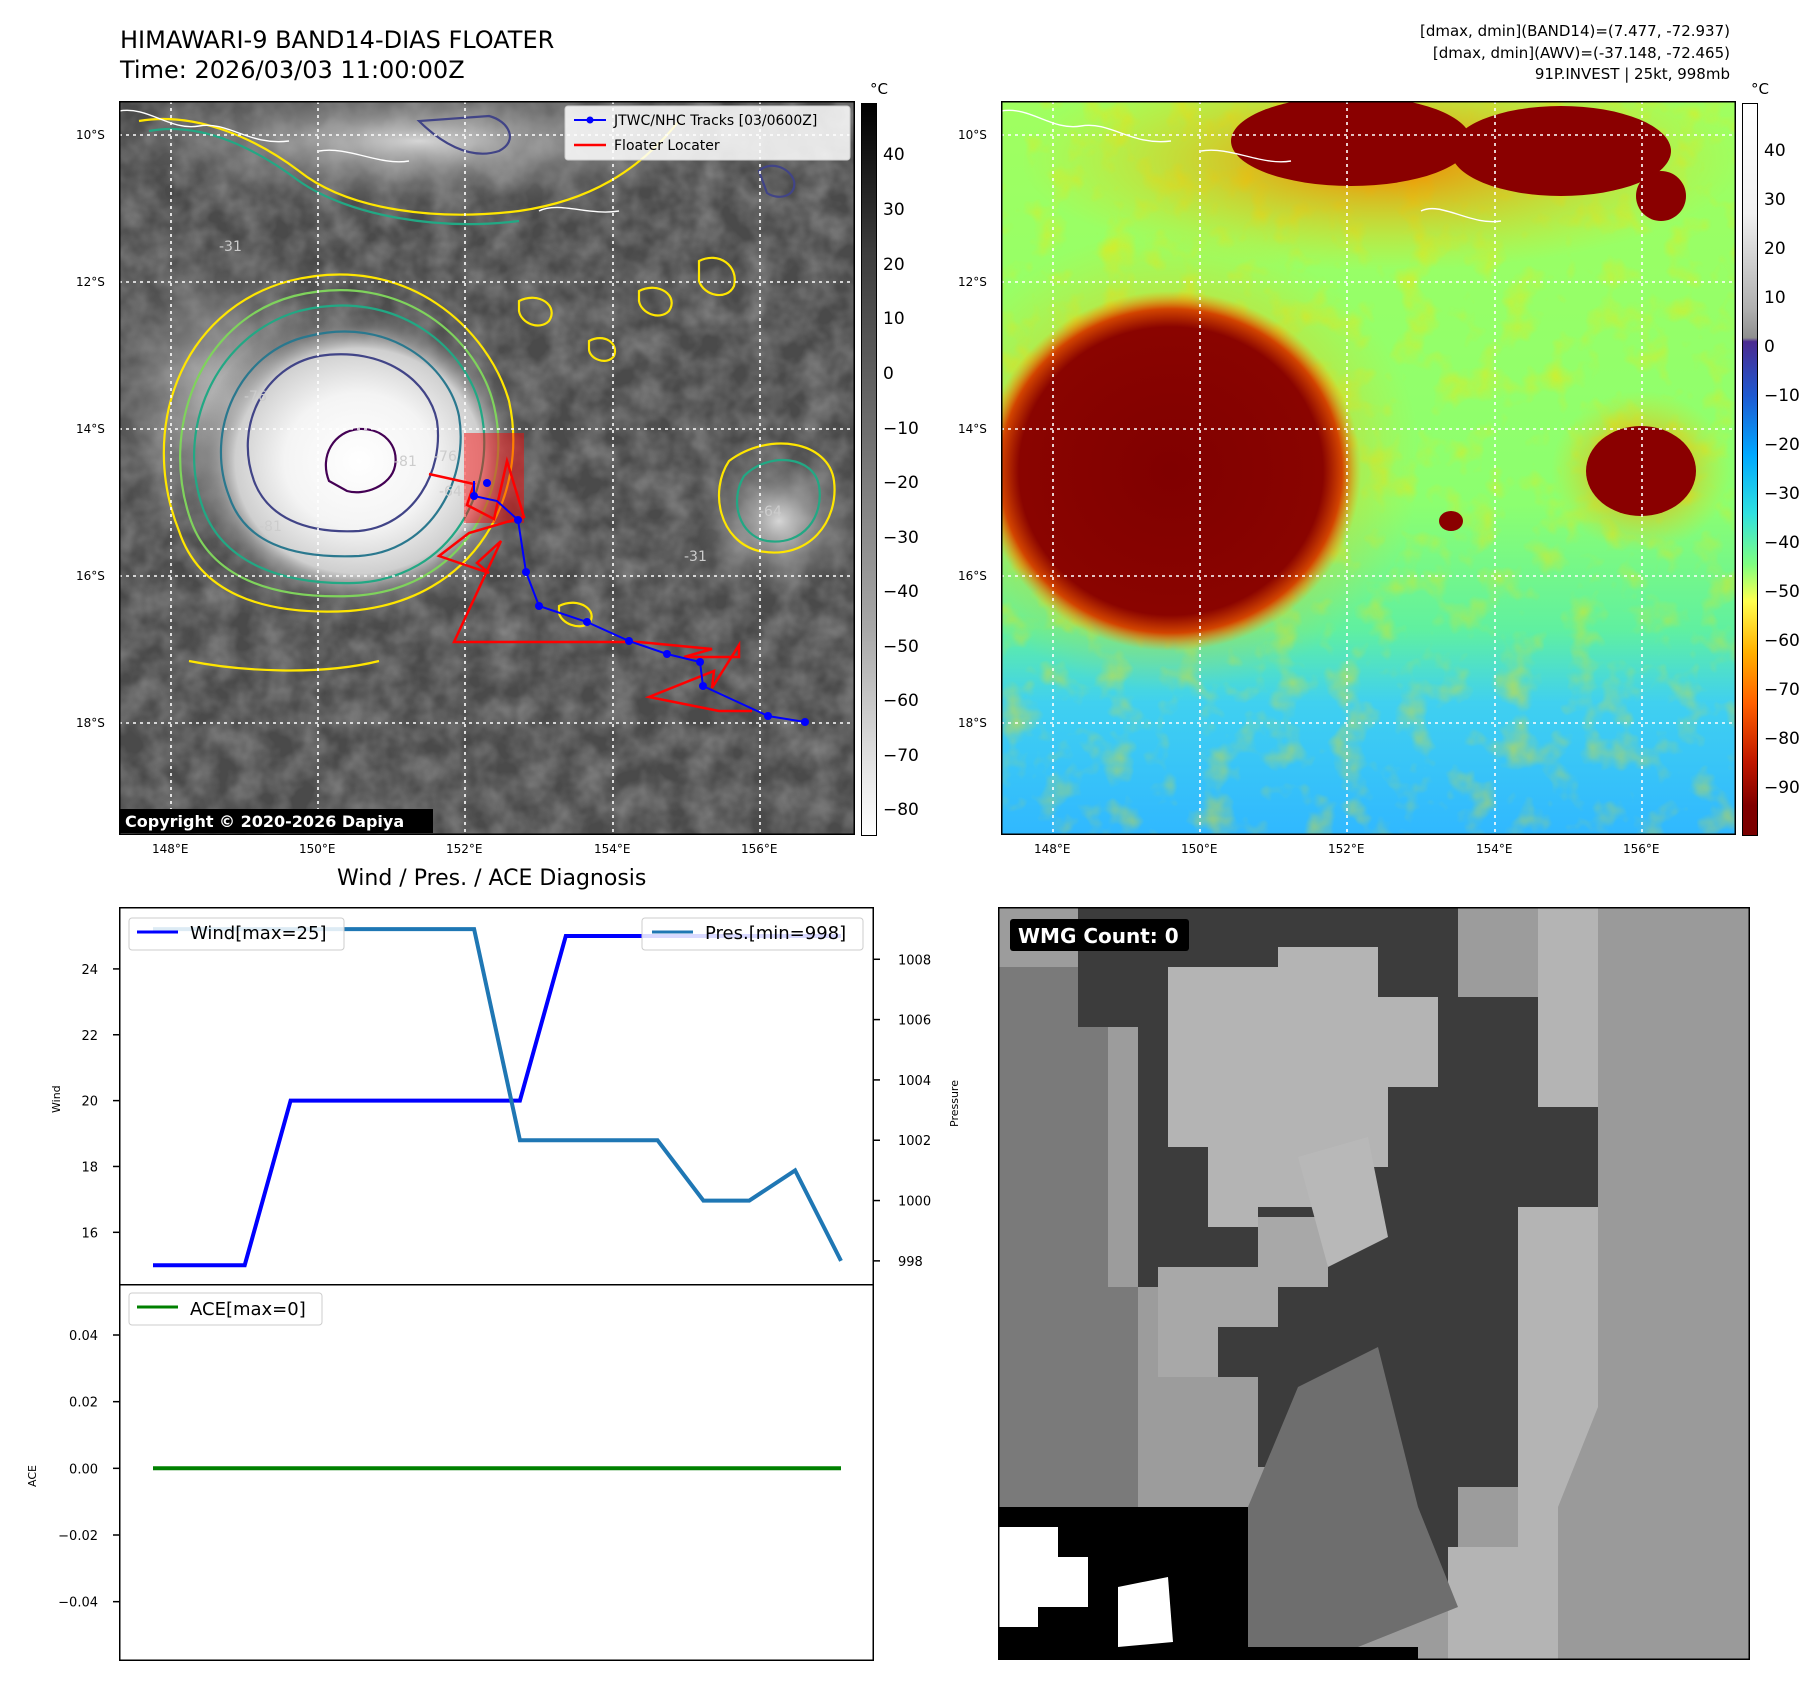 This screenshot has width=1813, height=1690. What do you see at coordinates (89, 1167) in the screenshot?
I see `y-tick-label: 18` at bounding box center [89, 1167].